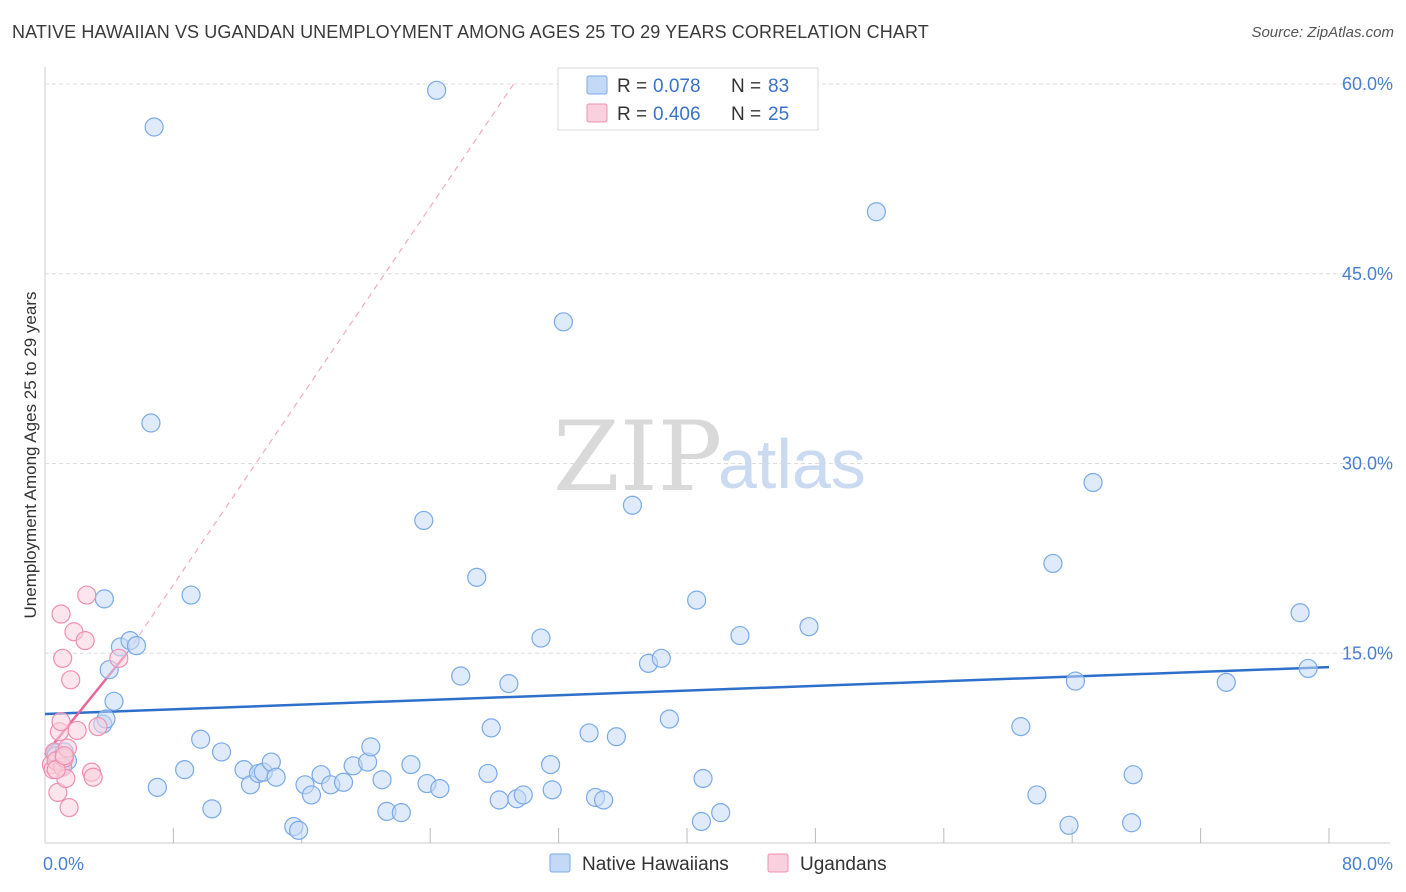 The width and height of the screenshot is (1406, 892). Describe the element at coordinates (655, 864) in the screenshot. I see `legend-bottom-label-native-hawaiians: Native Hawaiians` at that location.